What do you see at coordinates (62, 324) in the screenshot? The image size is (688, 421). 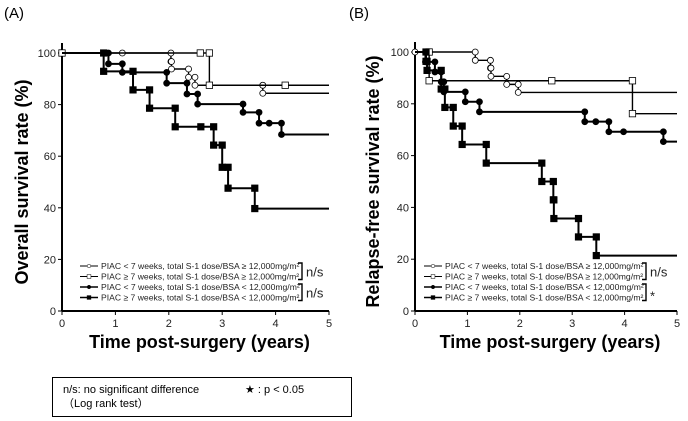 I see `x-tick-label: 0` at bounding box center [62, 324].